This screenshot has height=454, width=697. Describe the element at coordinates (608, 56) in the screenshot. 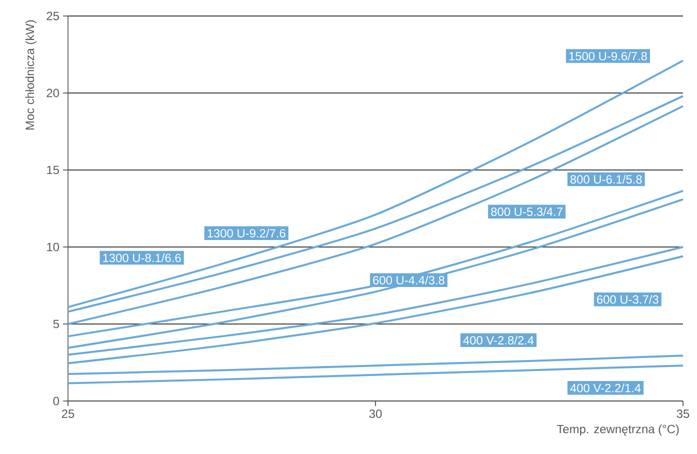

I see `series-label: 1500 U-9.6/7.8` at that location.